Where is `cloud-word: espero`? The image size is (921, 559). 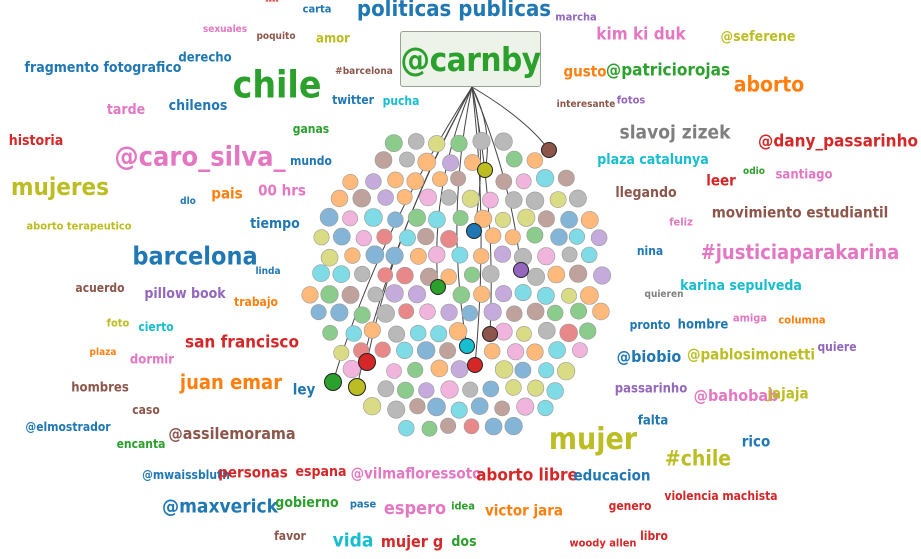
cloud-word: espero is located at coordinates (415, 508).